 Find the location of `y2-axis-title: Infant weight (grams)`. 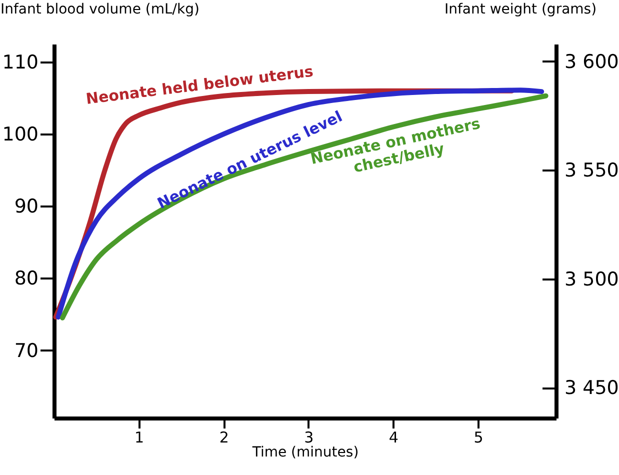

y2-axis-title: Infant weight (grams) is located at coordinates (520, 10).